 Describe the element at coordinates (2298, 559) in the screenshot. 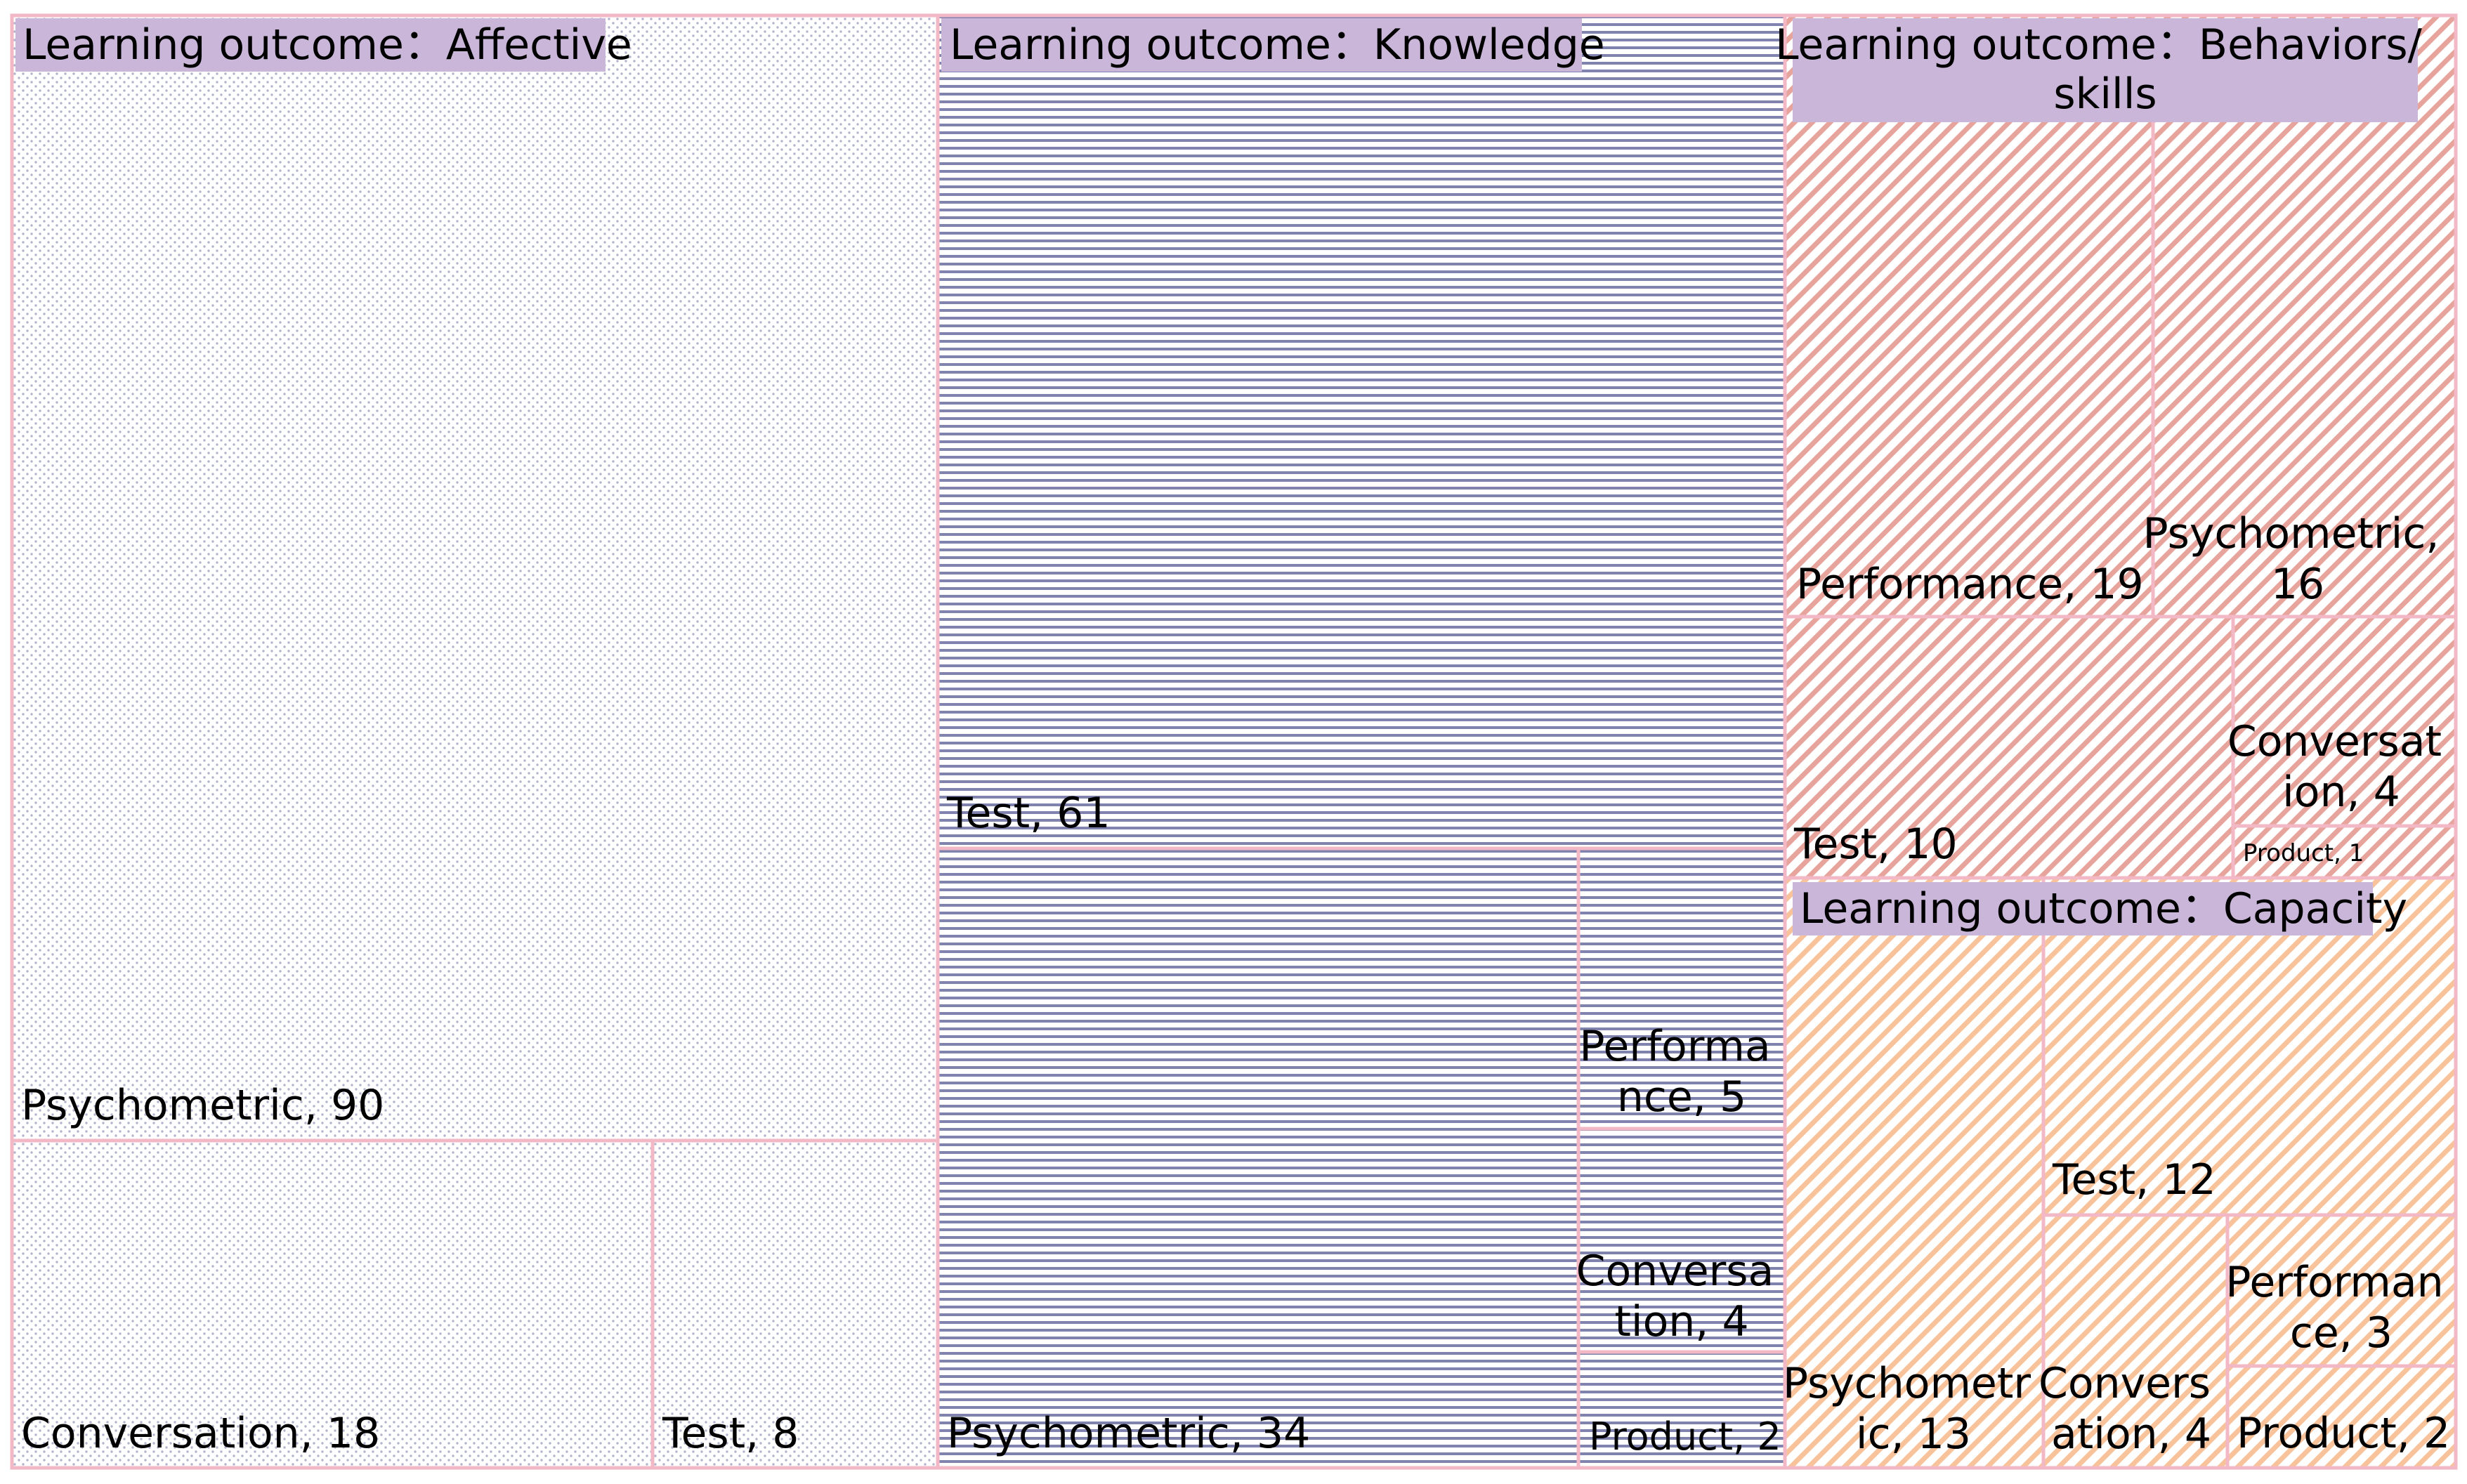

I see `cell-label-behaviors-psychometric: Psychometric, 16` at that location.